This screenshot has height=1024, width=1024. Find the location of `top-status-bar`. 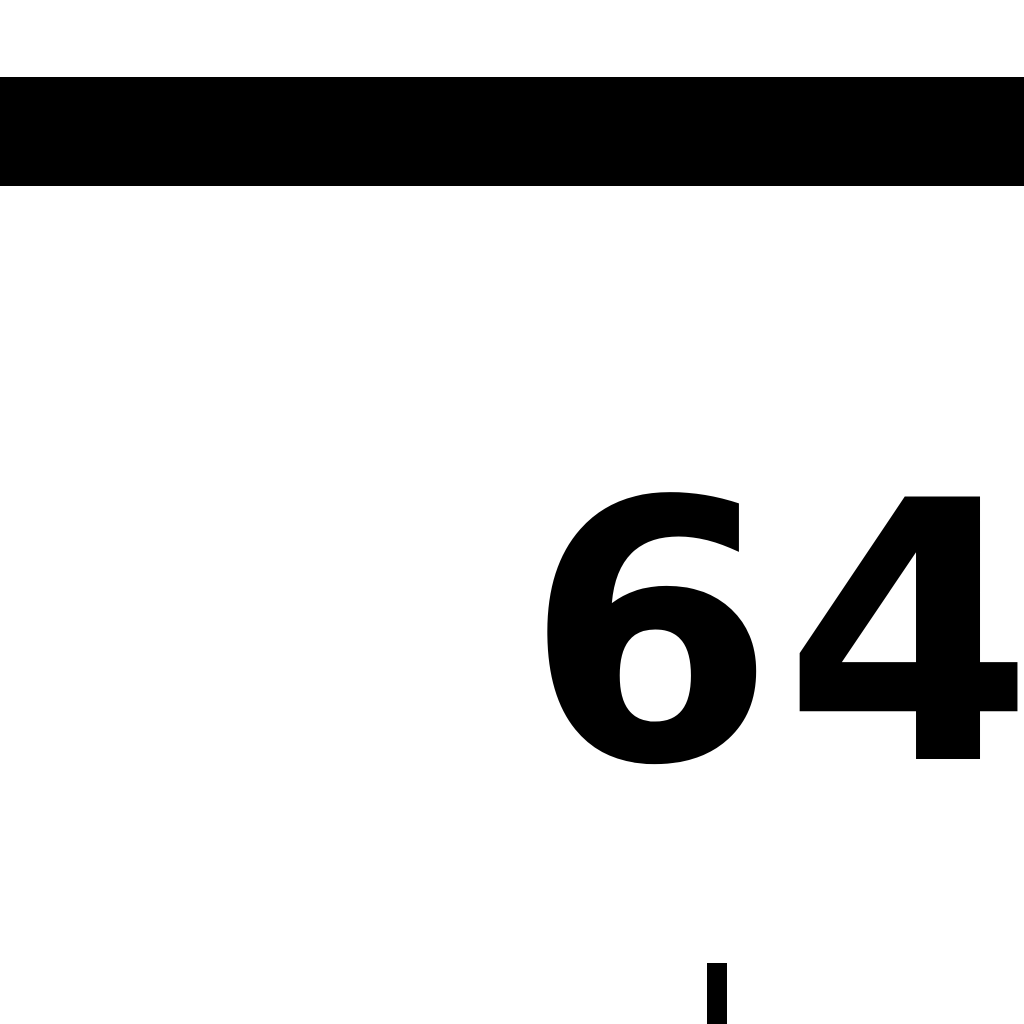

top-status-bar is located at coordinates (512, 131).